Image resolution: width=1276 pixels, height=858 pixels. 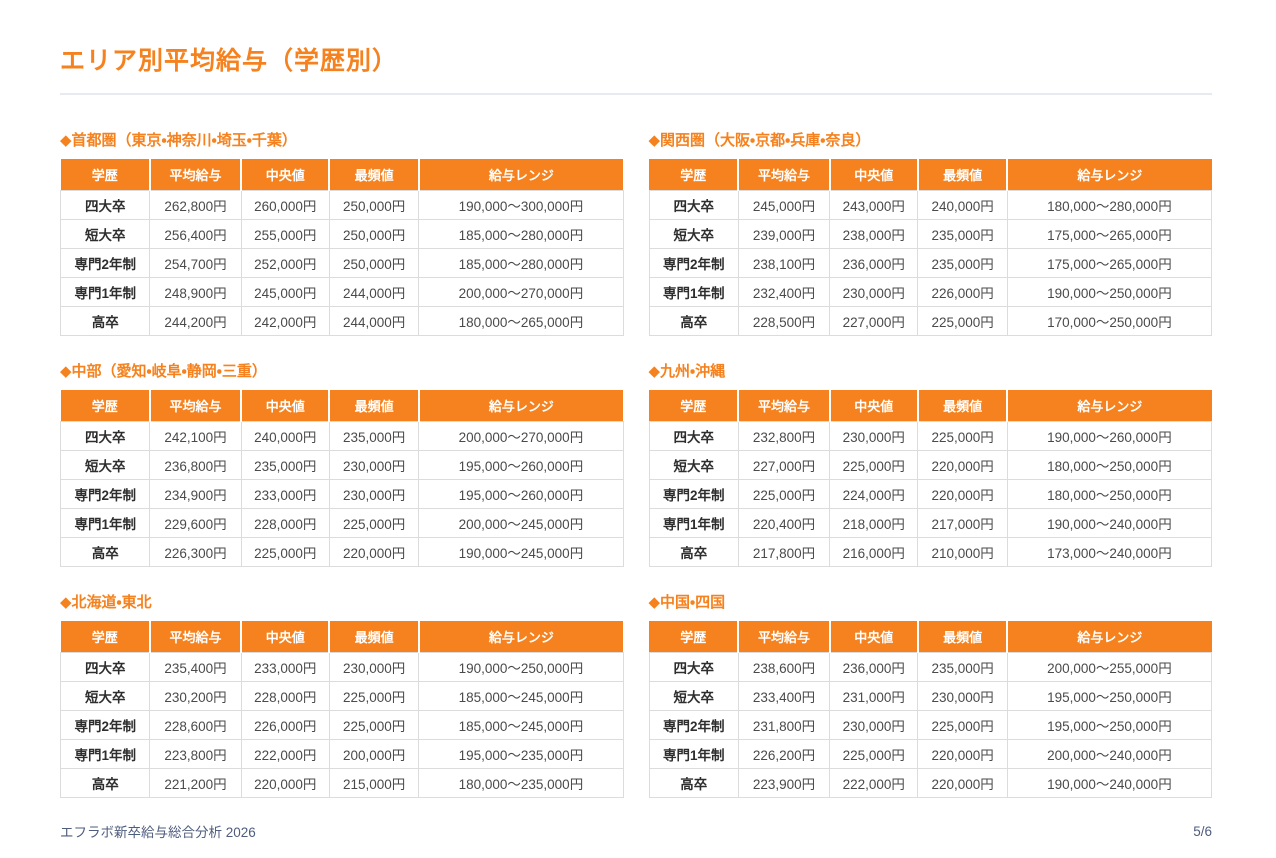 What do you see at coordinates (521, 754) in the screenshot?
I see `value-cell: 195,000〜235,000円` at bounding box center [521, 754].